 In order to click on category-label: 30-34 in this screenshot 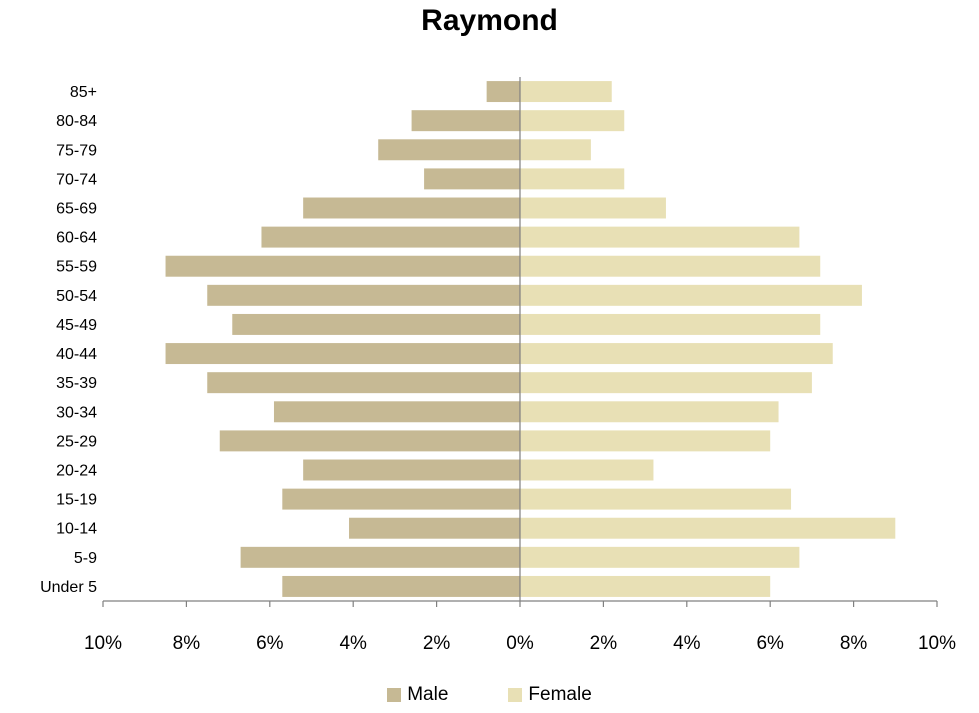, I will do `click(76, 412)`.